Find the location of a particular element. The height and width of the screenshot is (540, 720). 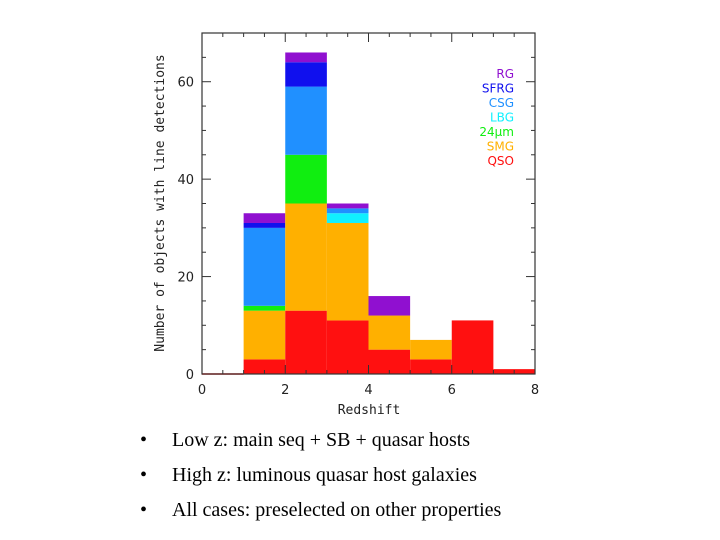

legend-entry-24m: 24μm is located at coordinates (496, 132).